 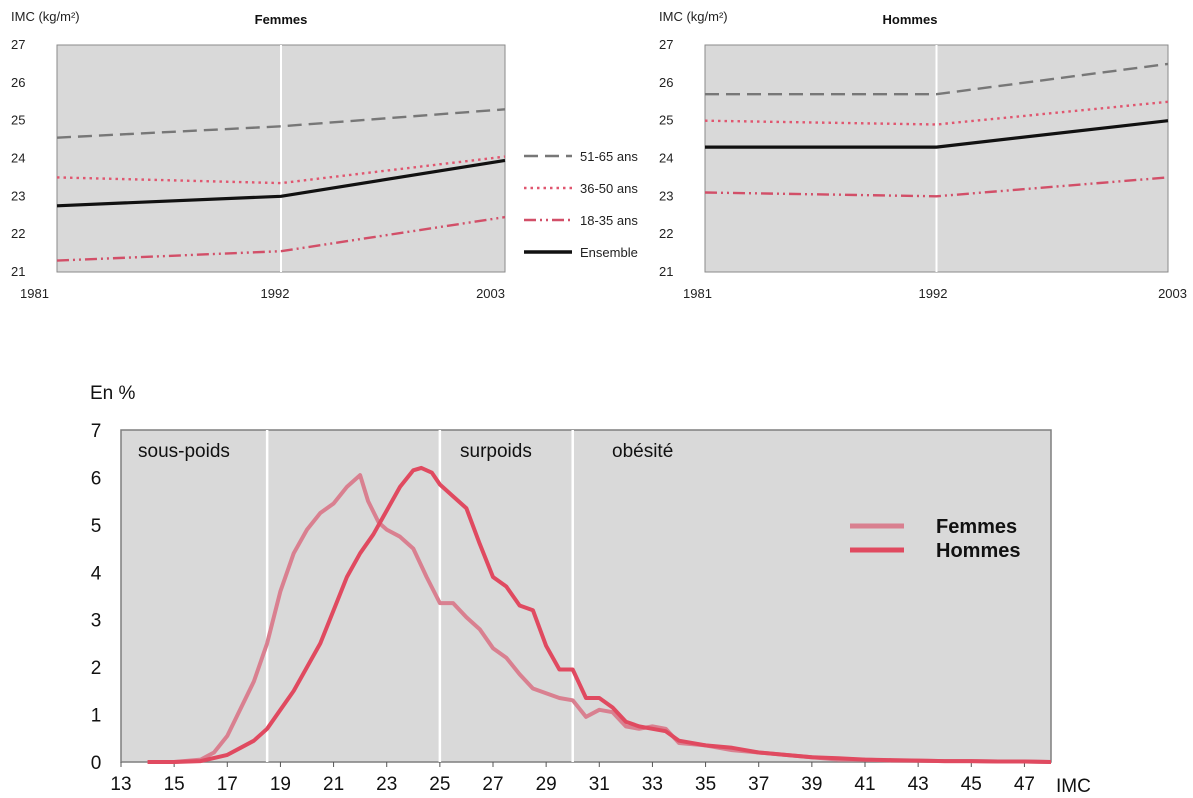 What do you see at coordinates (1024, 784) in the screenshot?
I see `x-tick-label: 47` at bounding box center [1024, 784].